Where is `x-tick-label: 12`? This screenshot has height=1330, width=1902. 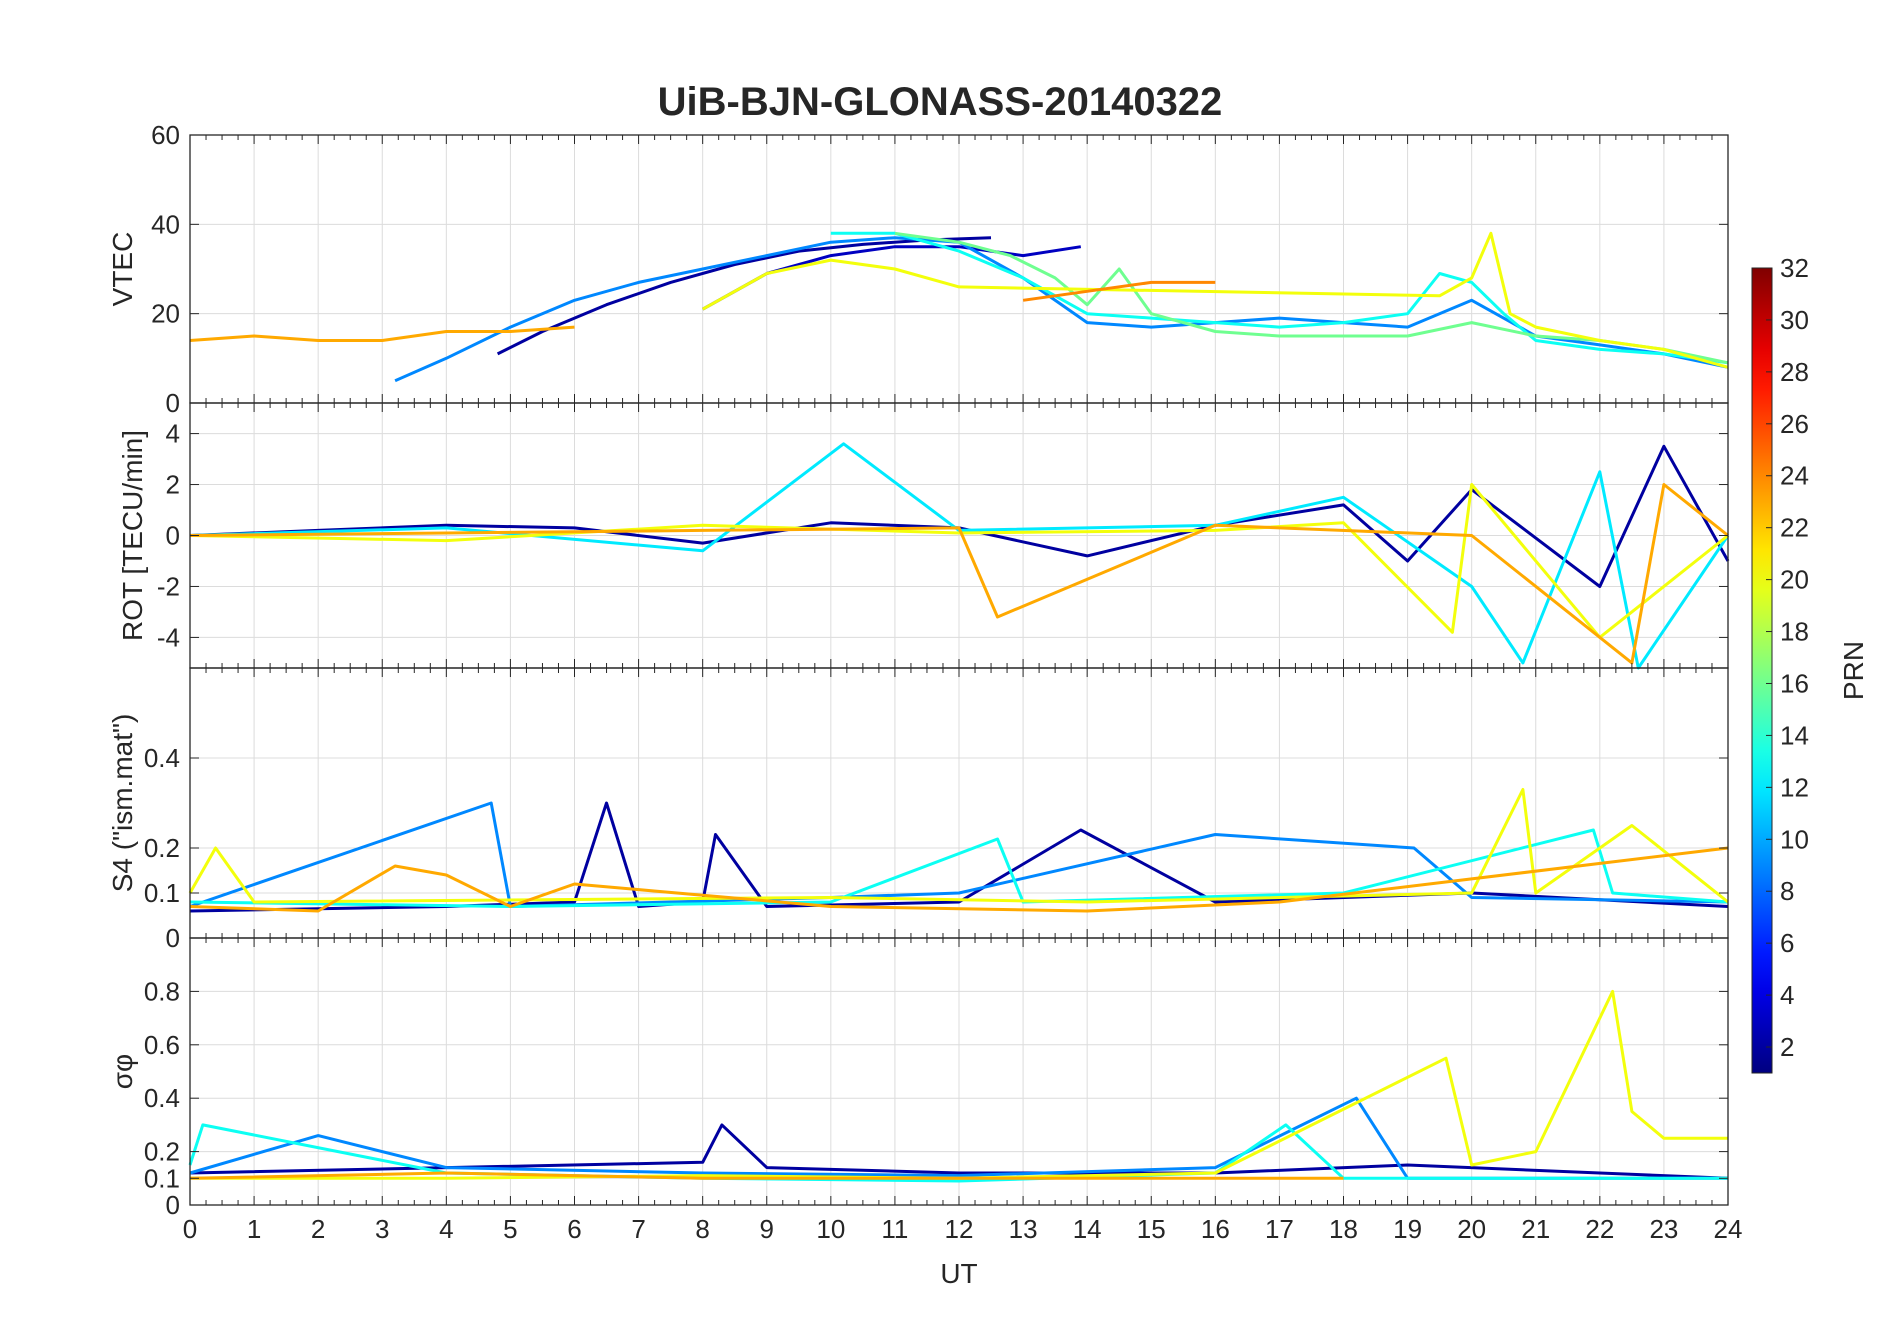 x-tick-label: 12 is located at coordinates (959, 1229).